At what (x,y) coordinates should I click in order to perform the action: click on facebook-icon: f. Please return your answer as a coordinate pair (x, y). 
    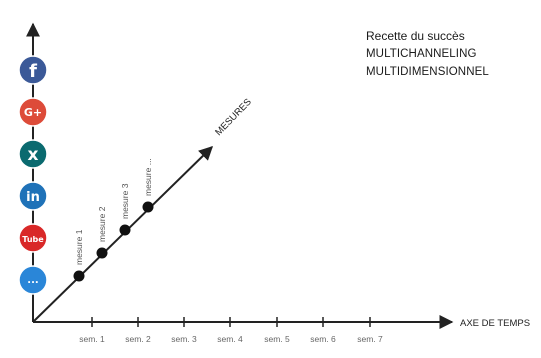
    Looking at the image, I should click on (33, 70).